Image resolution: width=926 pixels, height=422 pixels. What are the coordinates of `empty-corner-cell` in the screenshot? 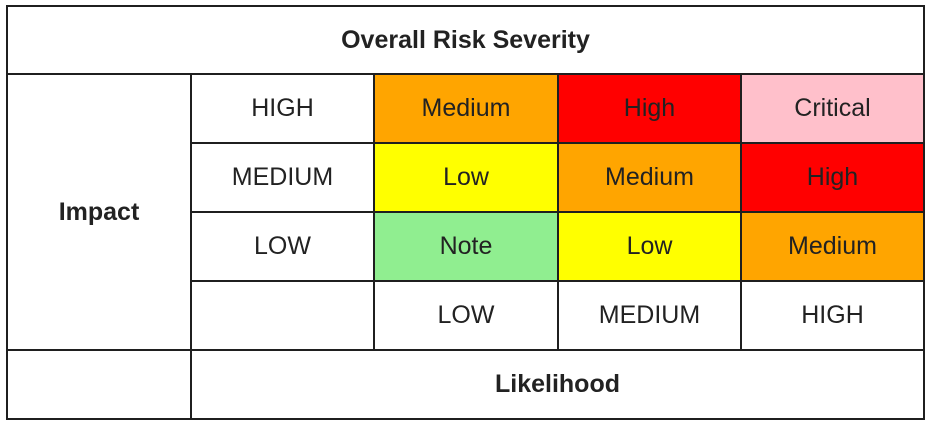 It's located at (282, 315).